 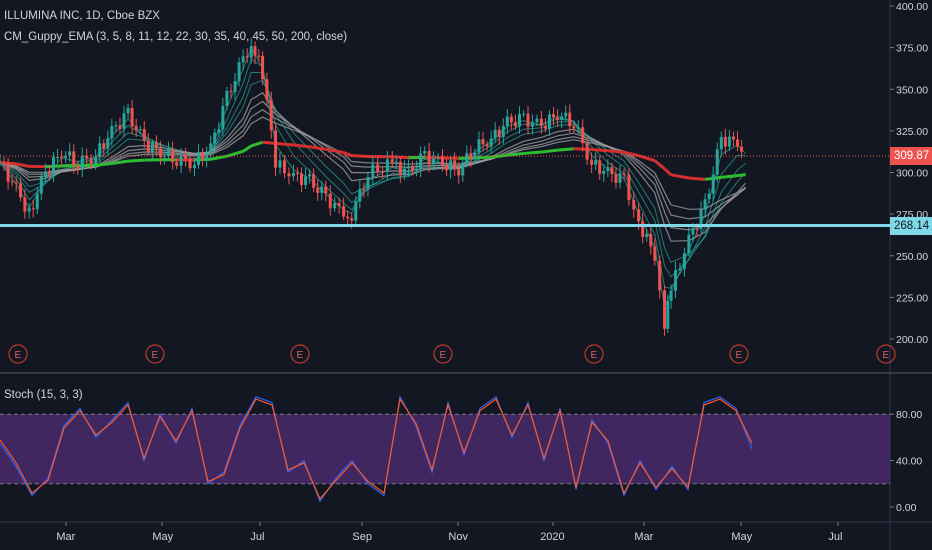 I want to click on time-tick-label: Mar, so click(x=65, y=537).